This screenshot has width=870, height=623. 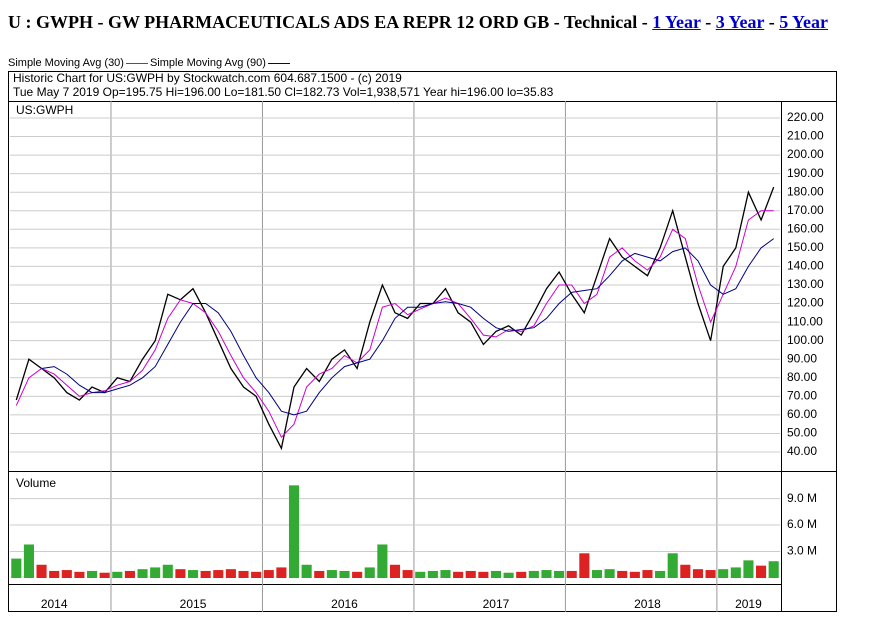 I want to click on x-tick-label: 2017, so click(x=496, y=604).